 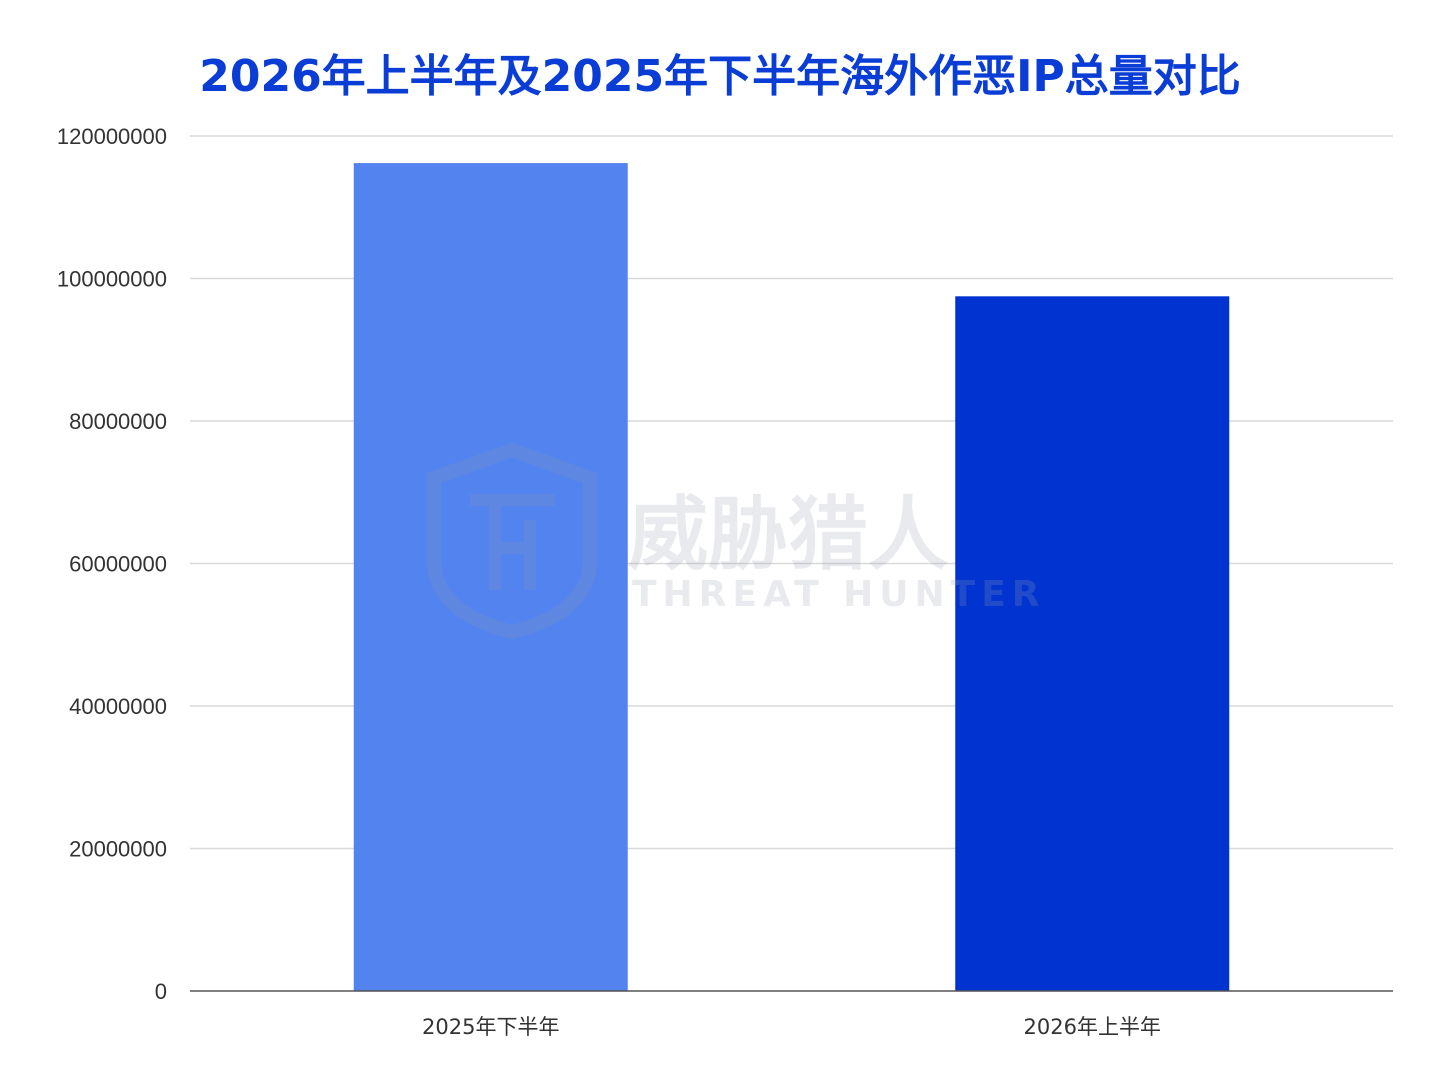 I want to click on y-tick-label: 80000000, so click(x=118, y=421).